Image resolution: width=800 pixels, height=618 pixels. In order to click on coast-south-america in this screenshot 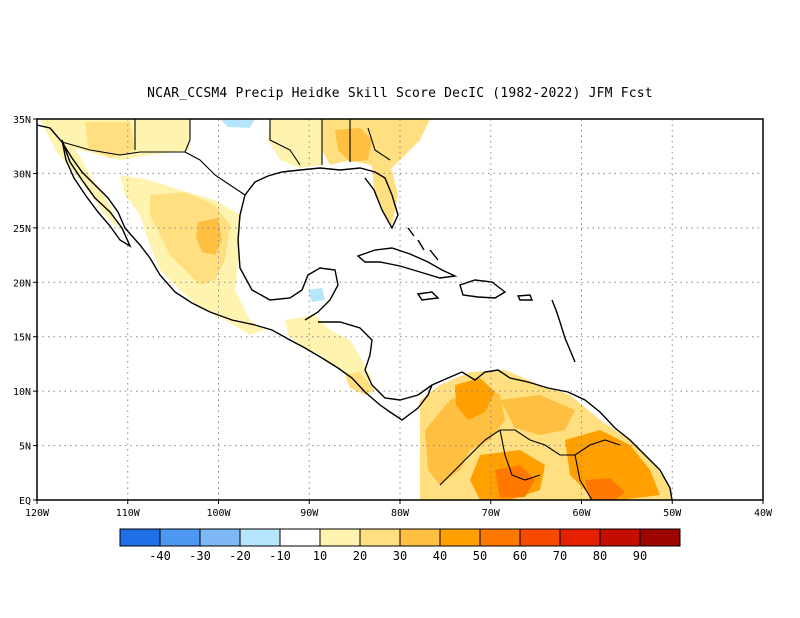, I will do `click(545, 434)`.